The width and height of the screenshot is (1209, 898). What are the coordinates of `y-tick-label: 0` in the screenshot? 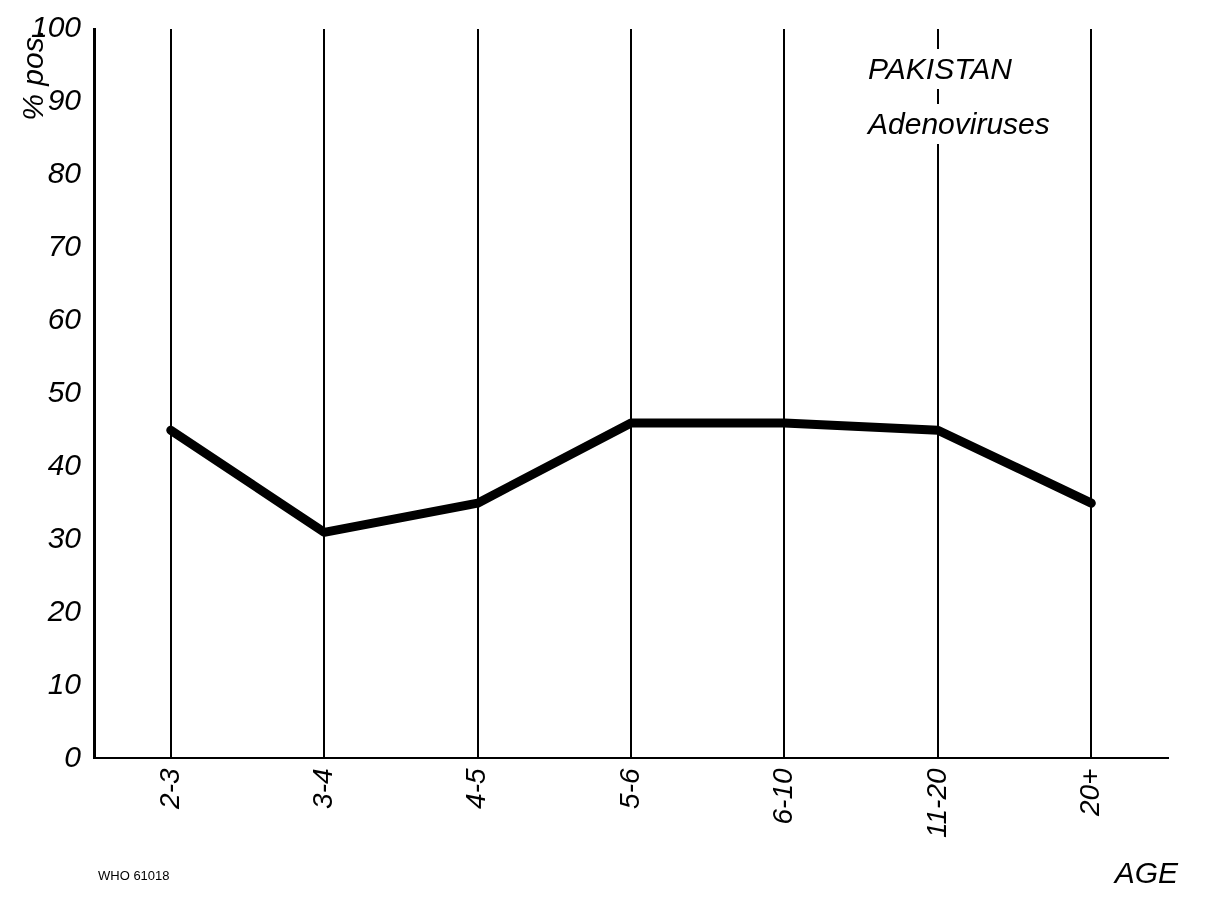 It's located at (73, 756).